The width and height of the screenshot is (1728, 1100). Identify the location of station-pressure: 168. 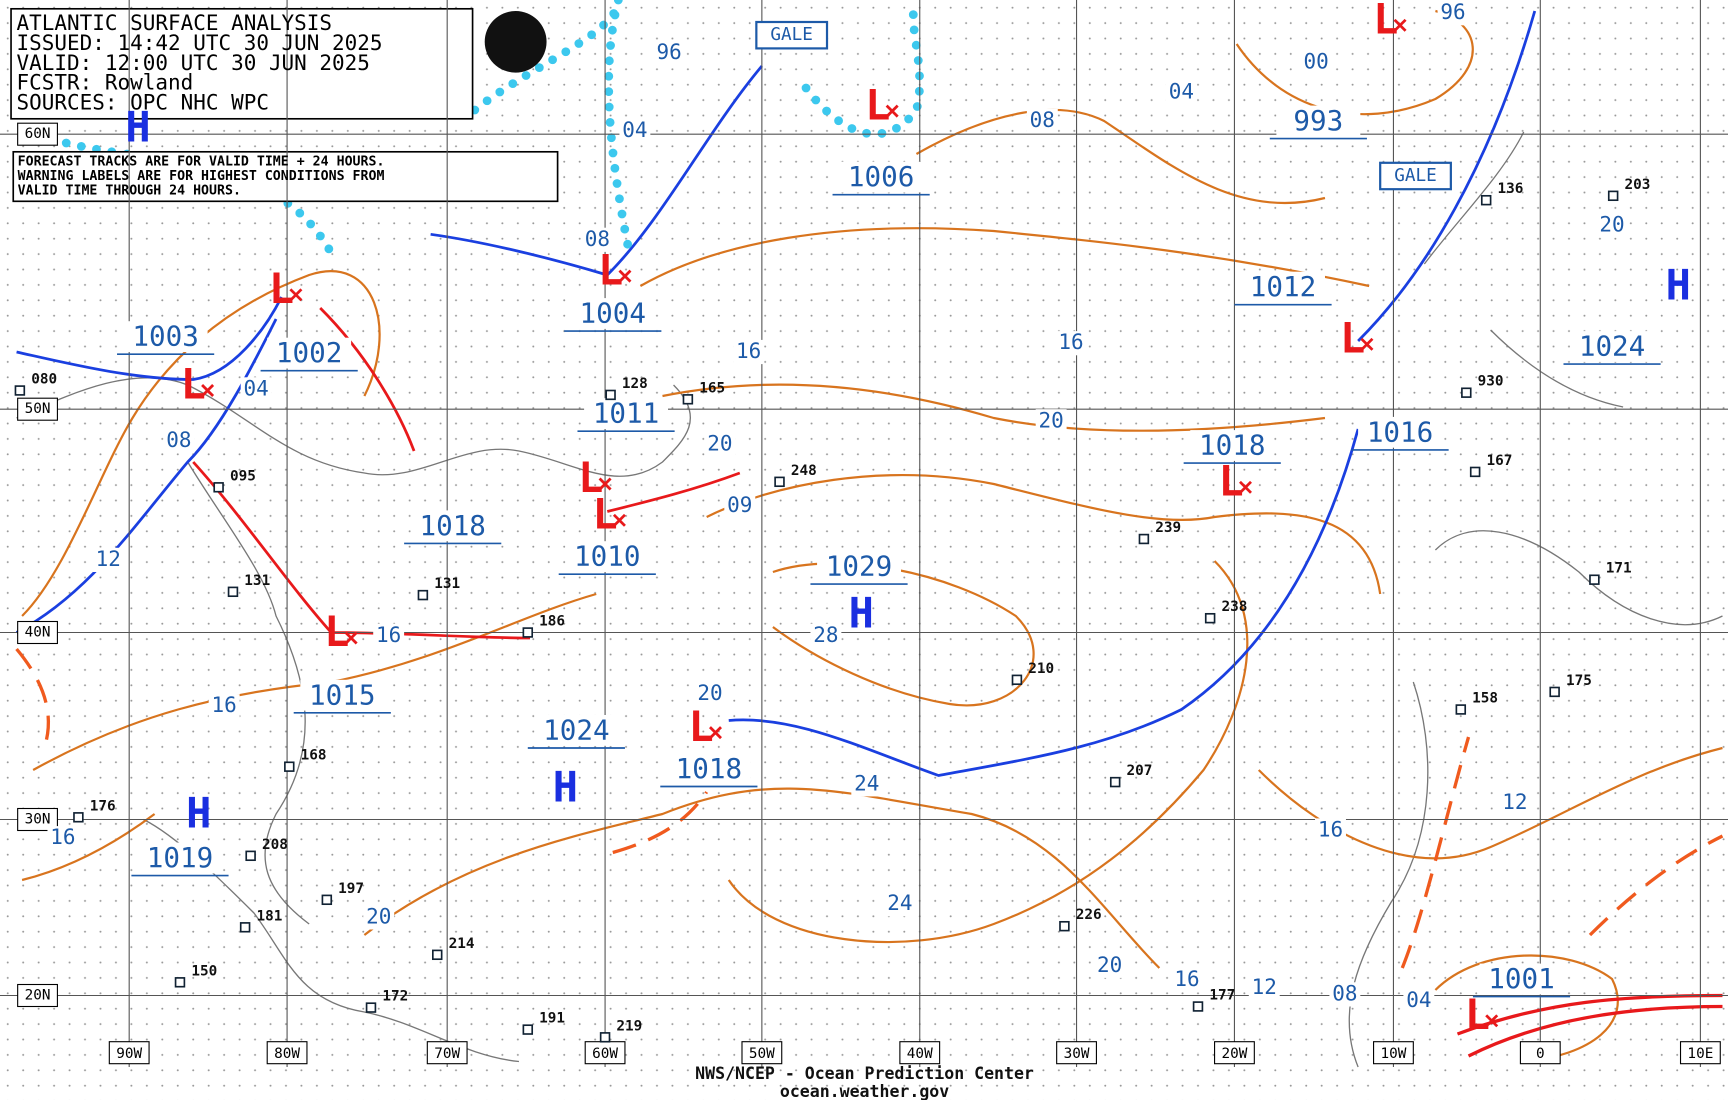
(314, 756).